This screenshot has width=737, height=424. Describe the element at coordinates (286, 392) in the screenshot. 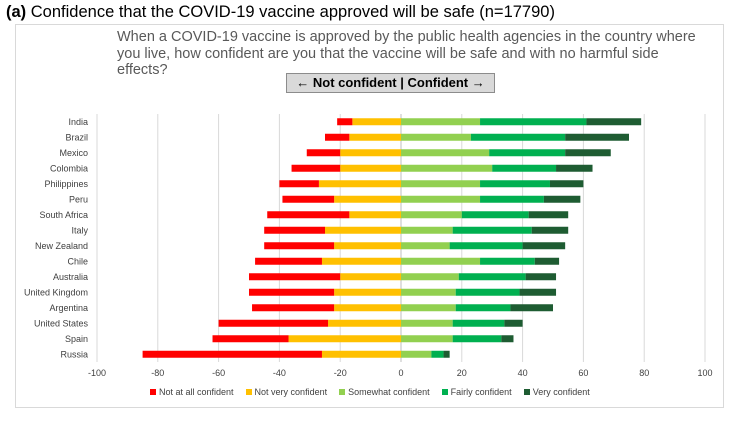

I see `legend-item: Not very confident` at that location.